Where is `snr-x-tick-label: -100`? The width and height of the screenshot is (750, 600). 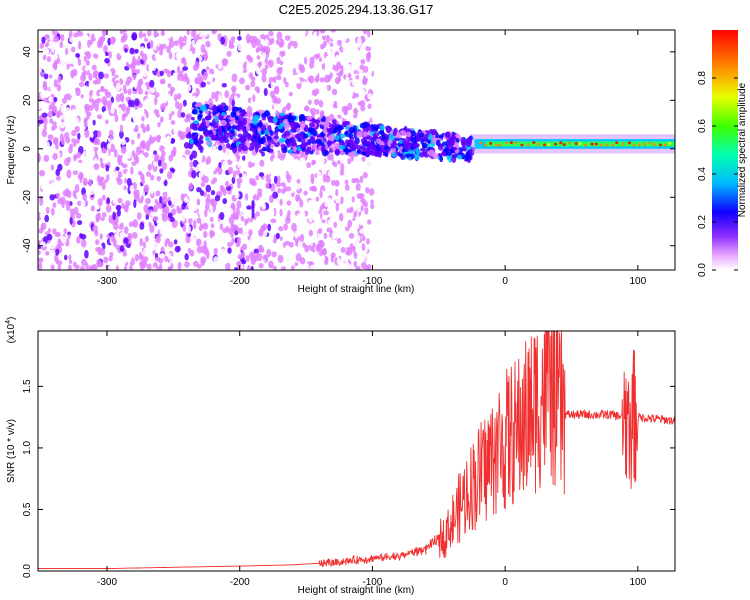
snr-x-tick-label: -100 is located at coordinates (372, 582).